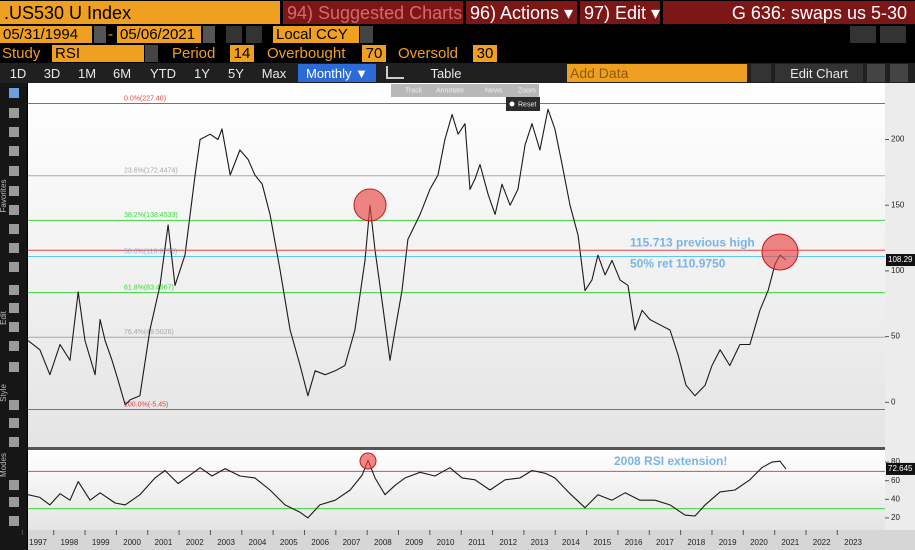 This screenshot has height=550, width=915. What do you see at coordinates (352, 542) in the screenshot?
I see `x-tick-label: 2007` at bounding box center [352, 542].